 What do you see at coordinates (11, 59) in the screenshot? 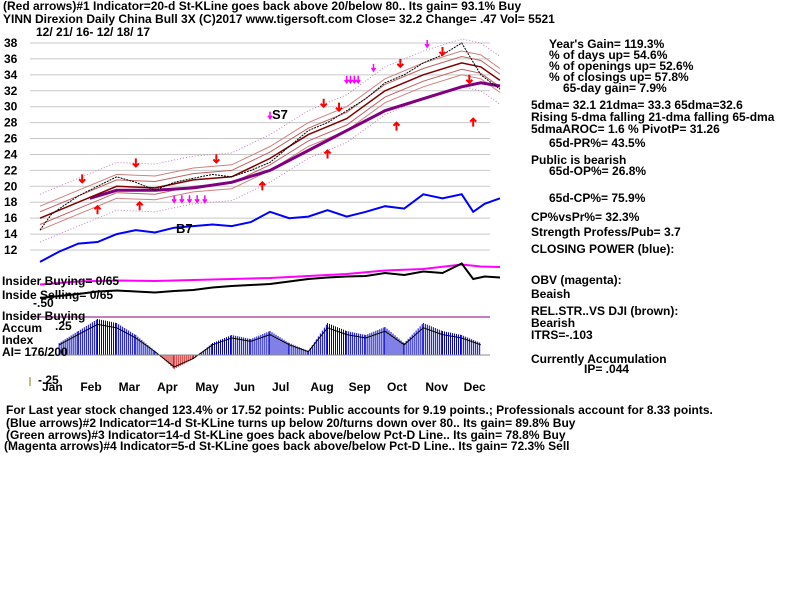
I see `y-tick-36: 36` at bounding box center [11, 59].